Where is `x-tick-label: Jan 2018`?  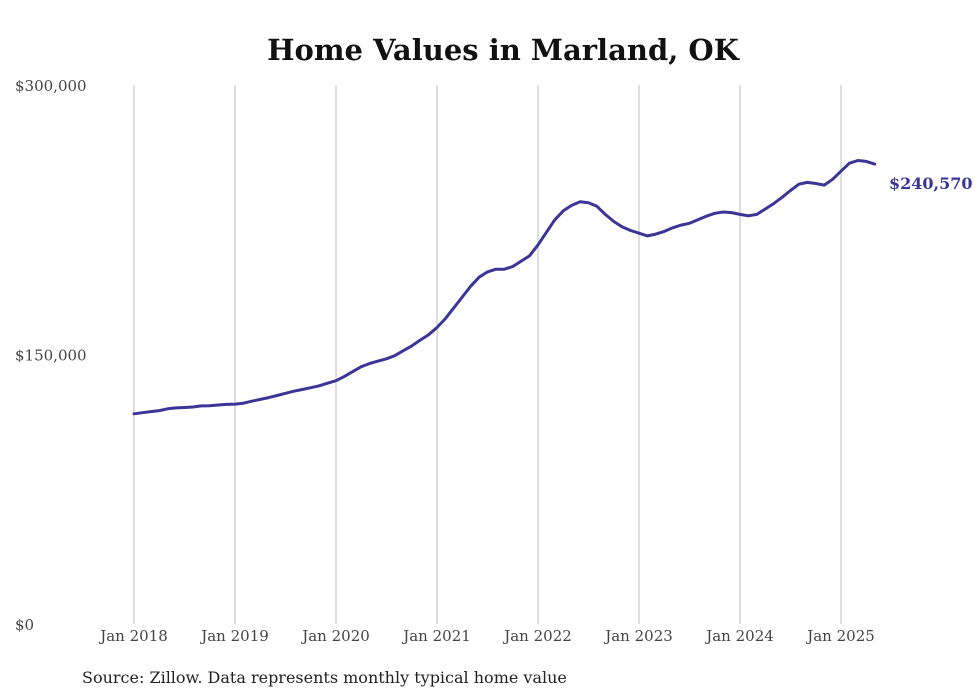 x-tick-label: Jan 2018 is located at coordinates (133, 636).